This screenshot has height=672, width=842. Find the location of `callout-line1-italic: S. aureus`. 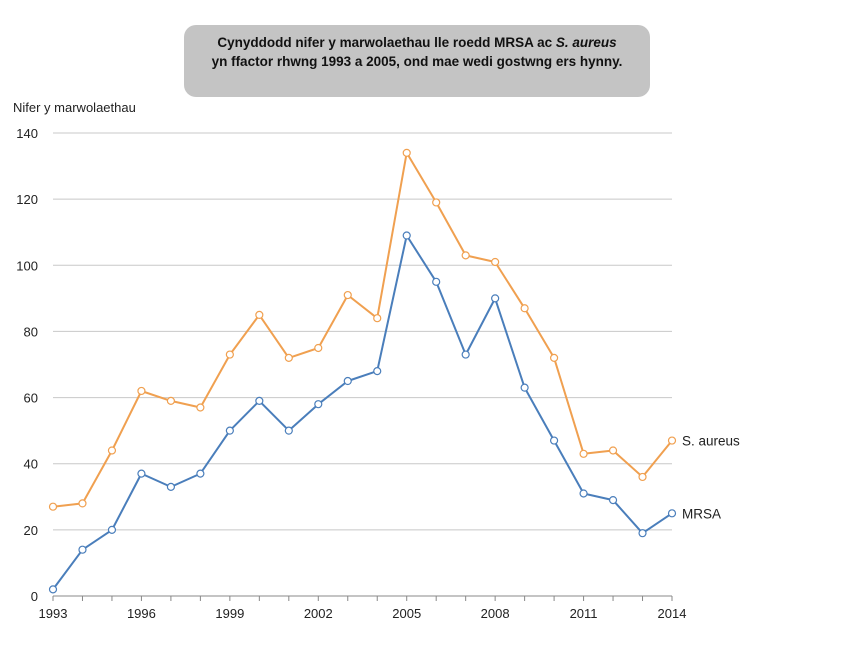

callout-line1-italic: S. aureus is located at coordinates (586, 42).